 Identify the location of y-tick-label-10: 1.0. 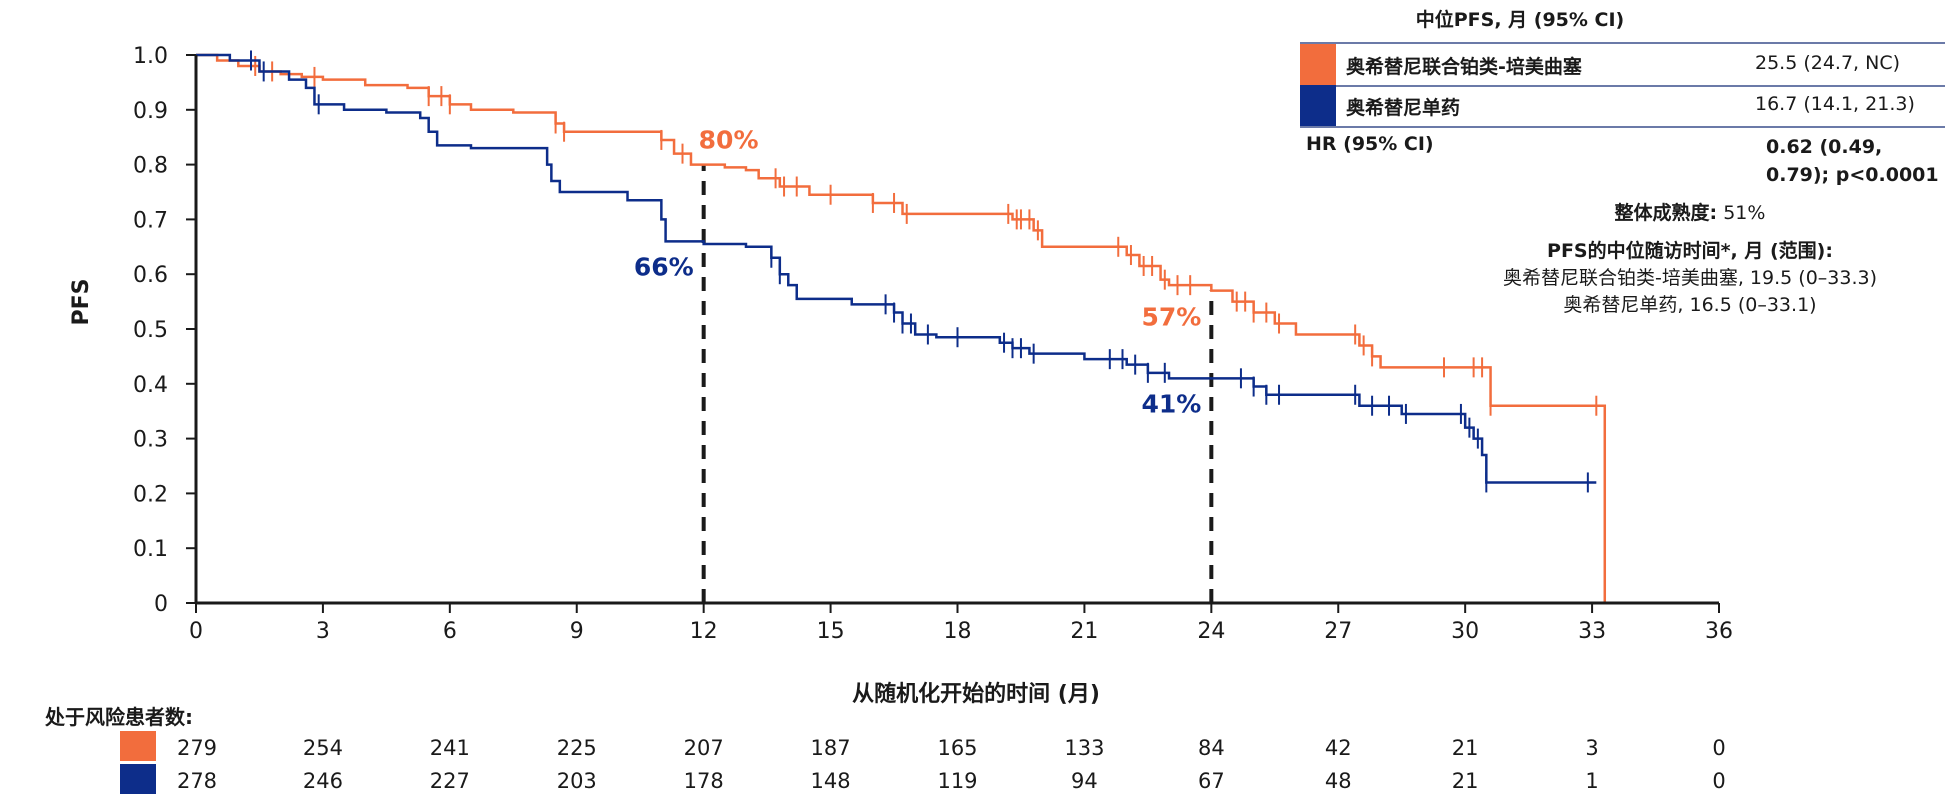
(150, 56).